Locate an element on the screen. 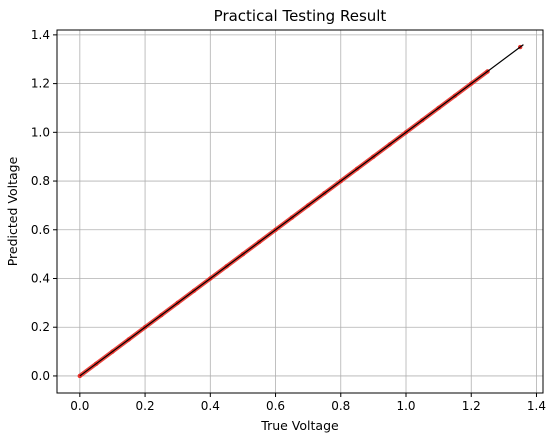 This screenshot has width=550, height=440. y-tick-label: 1.2 is located at coordinates (40, 84).